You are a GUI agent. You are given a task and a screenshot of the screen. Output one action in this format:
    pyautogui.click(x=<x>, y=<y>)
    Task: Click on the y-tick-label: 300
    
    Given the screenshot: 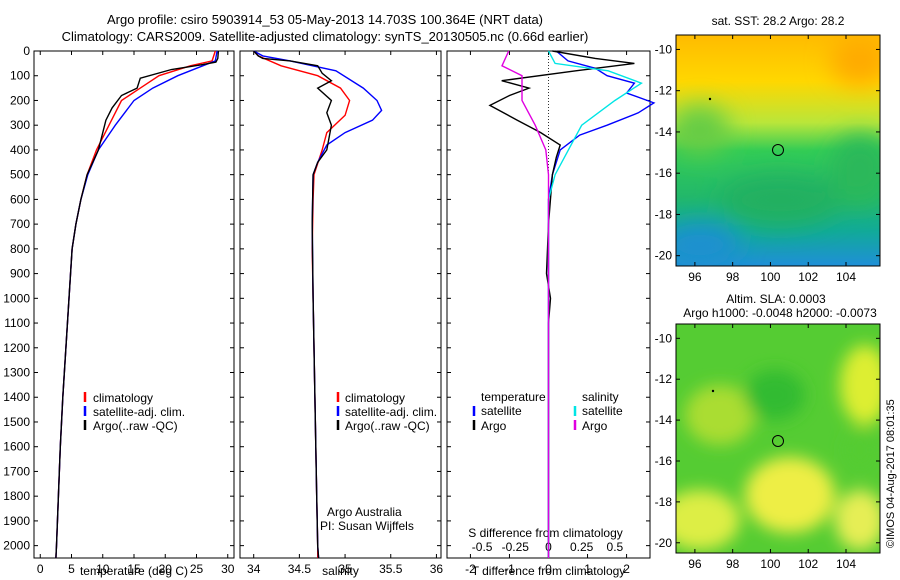 What is the action you would take?
    pyautogui.click(x=20, y=125)
    